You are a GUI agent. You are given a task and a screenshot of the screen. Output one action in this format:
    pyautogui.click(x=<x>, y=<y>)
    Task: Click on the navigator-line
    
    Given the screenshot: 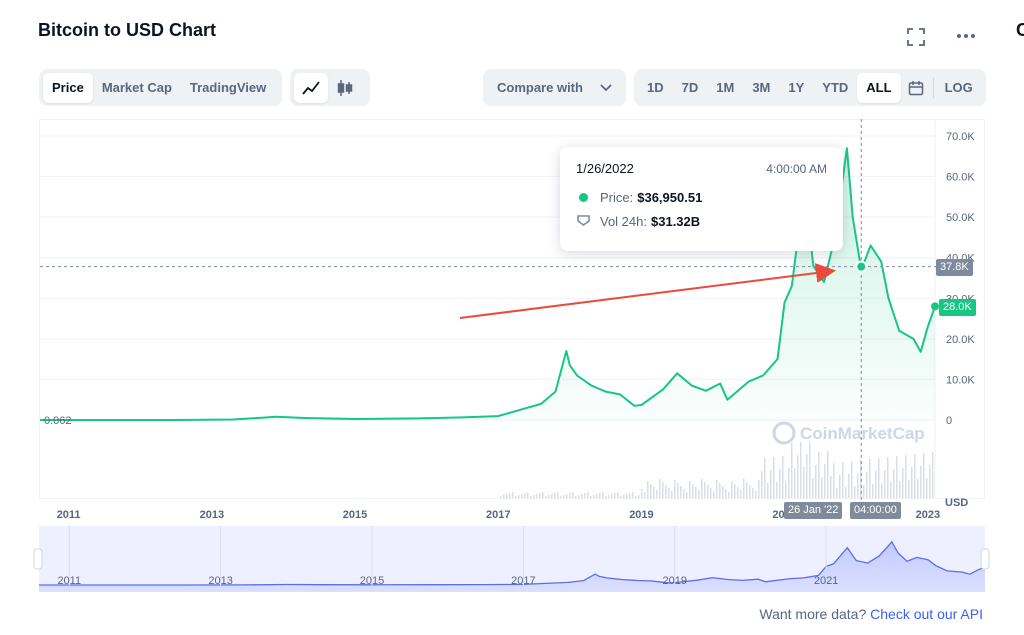 What is the action you would take?
    pyautogui.click(x=512, y=563)
    